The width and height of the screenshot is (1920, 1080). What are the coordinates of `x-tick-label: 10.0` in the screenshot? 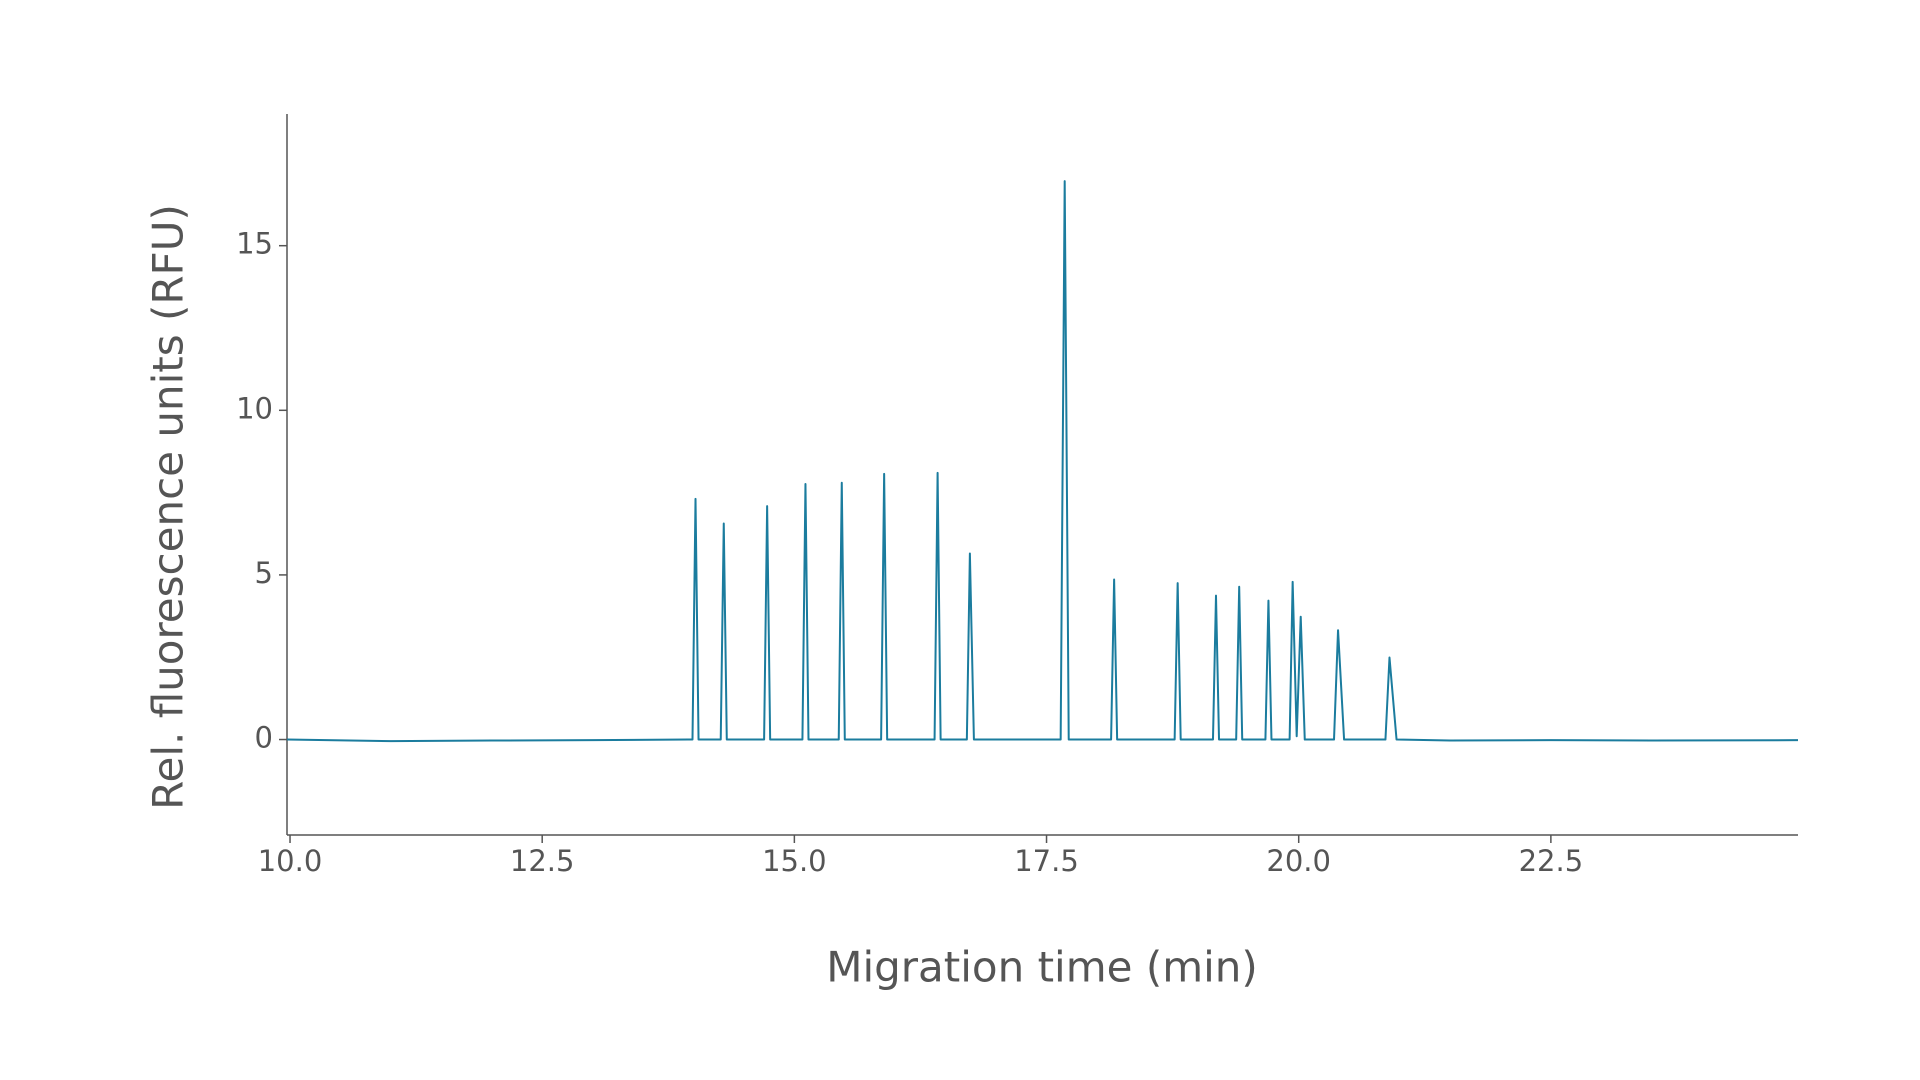 It's located at (290, 861).